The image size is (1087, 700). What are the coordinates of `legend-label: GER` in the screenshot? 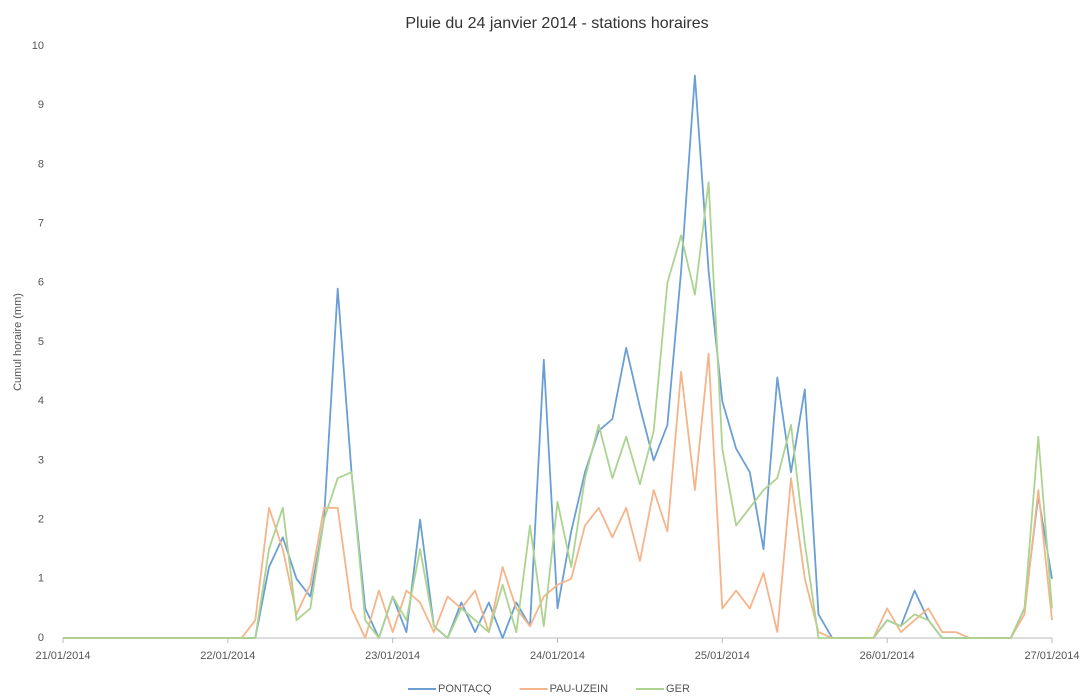 It's located at (678, 689).